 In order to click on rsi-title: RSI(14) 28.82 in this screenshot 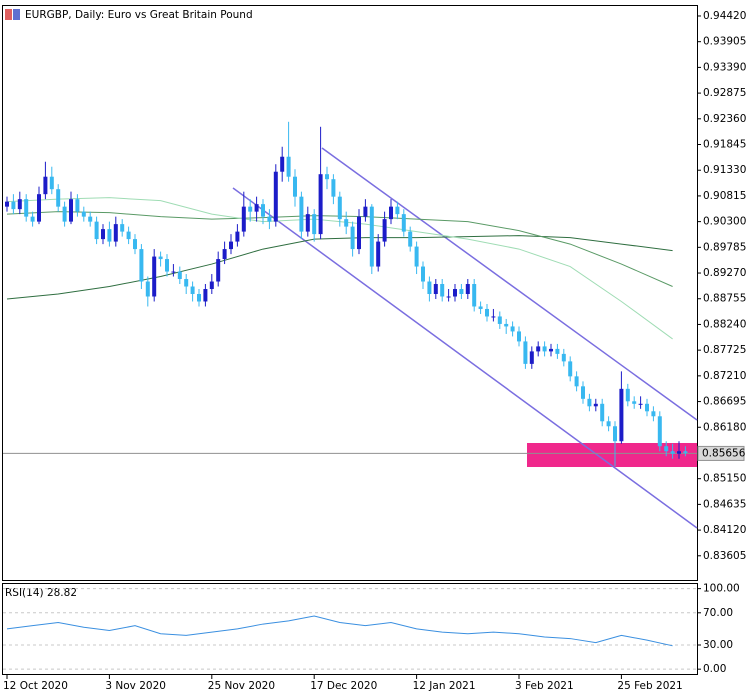, I will do `click(41, 593)`.